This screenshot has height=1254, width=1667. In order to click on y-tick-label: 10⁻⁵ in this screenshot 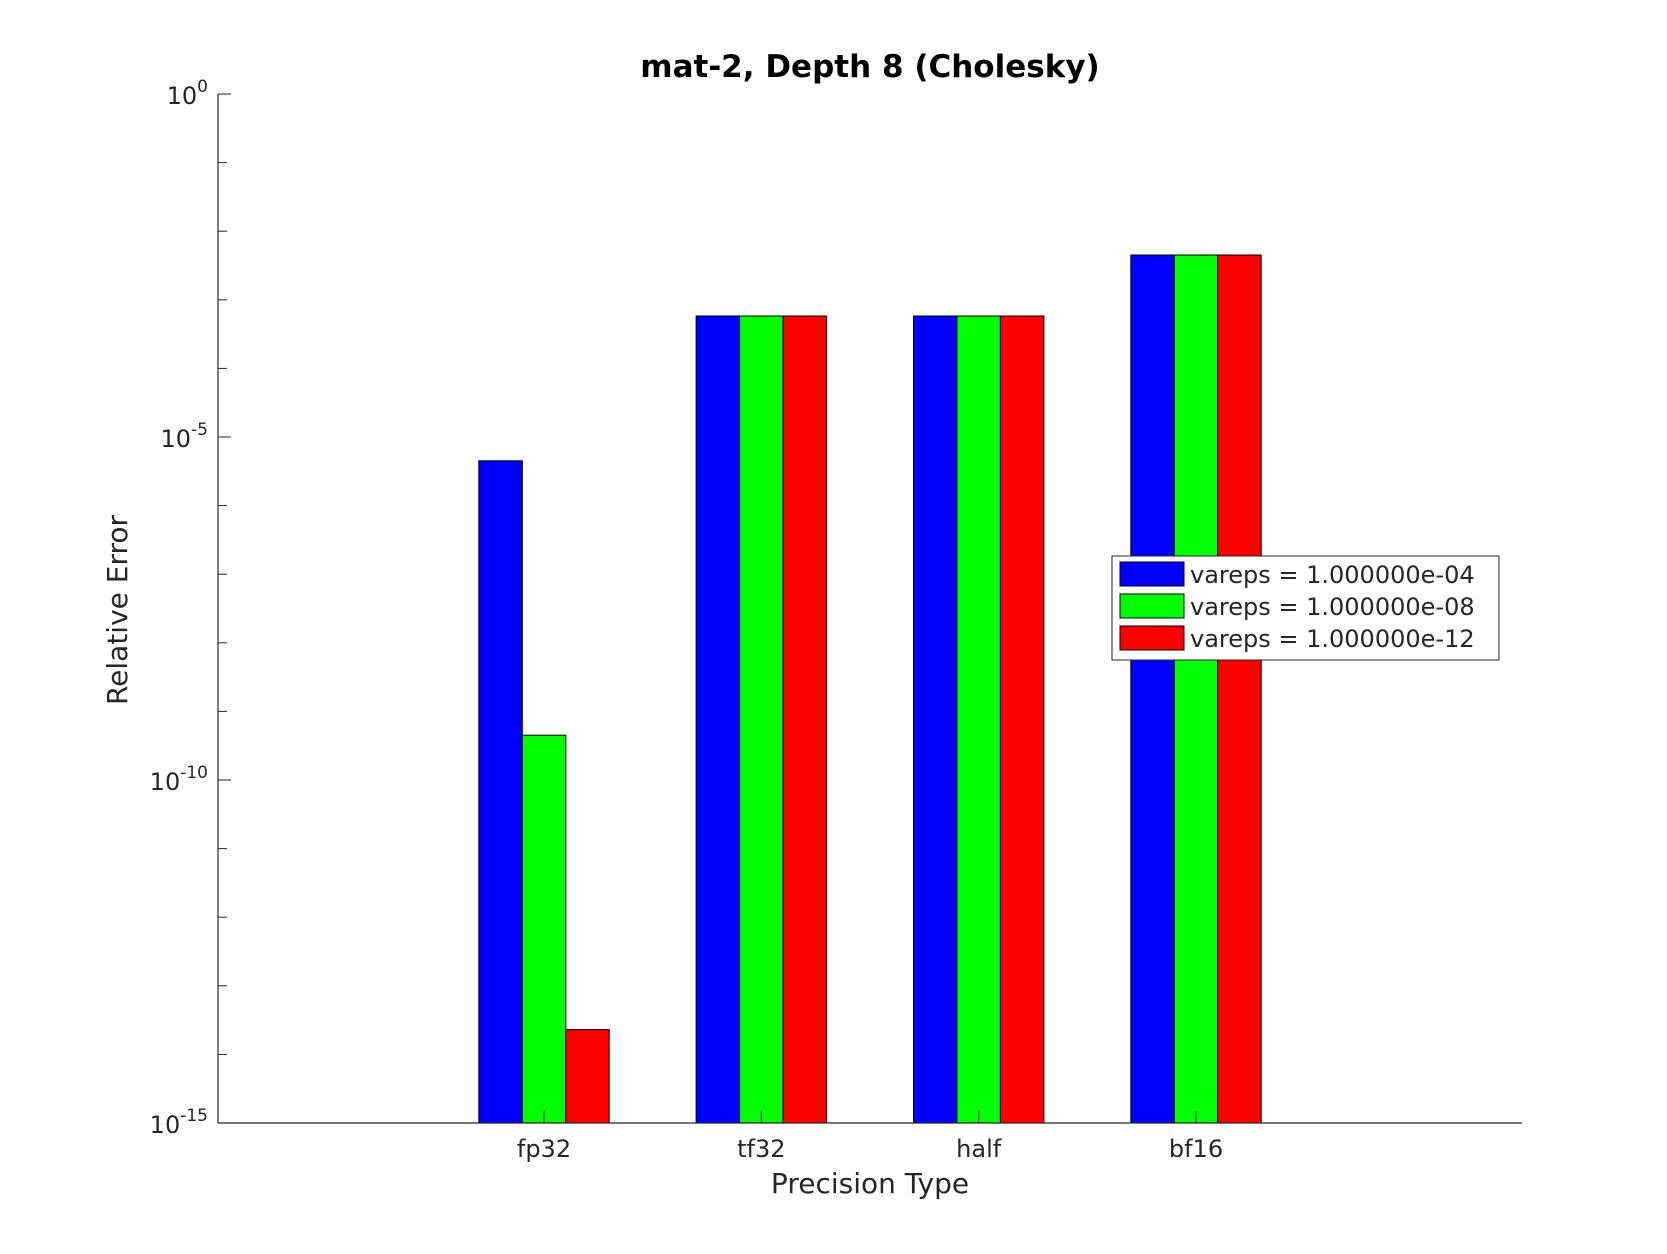, I will do `click(185, 436)`.